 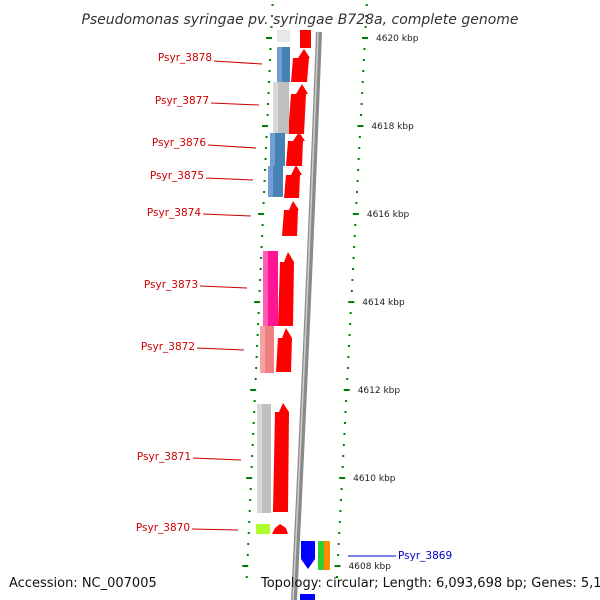 What do you see at coordinates (182, 101) in the screenshot?
I see `gene-label-psyr_3877: Psyr_3877` at bounding box center [182, 101].